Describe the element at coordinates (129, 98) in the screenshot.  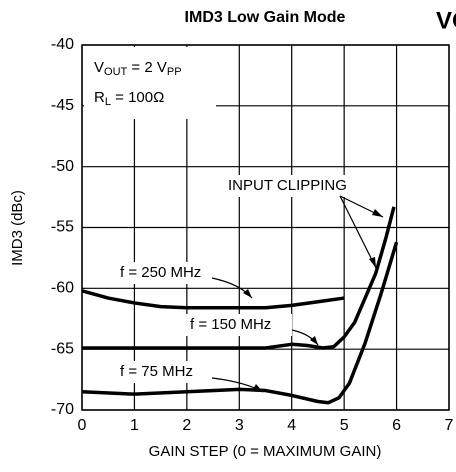
I see `annotation: RL = 100Ω` at that location.